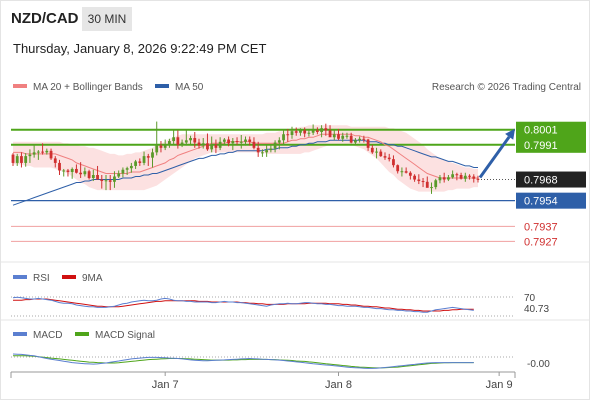 This screenshot has height=400, width=590. I want to click on minor-support-label: 0.7927, so click(541, 242).